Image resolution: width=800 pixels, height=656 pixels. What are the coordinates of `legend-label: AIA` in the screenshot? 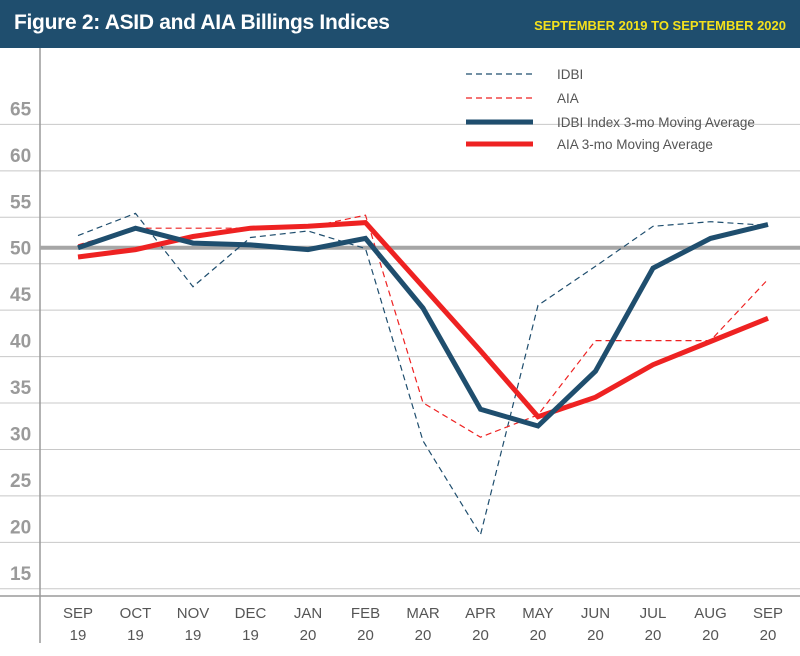 It's located at (568, 98).